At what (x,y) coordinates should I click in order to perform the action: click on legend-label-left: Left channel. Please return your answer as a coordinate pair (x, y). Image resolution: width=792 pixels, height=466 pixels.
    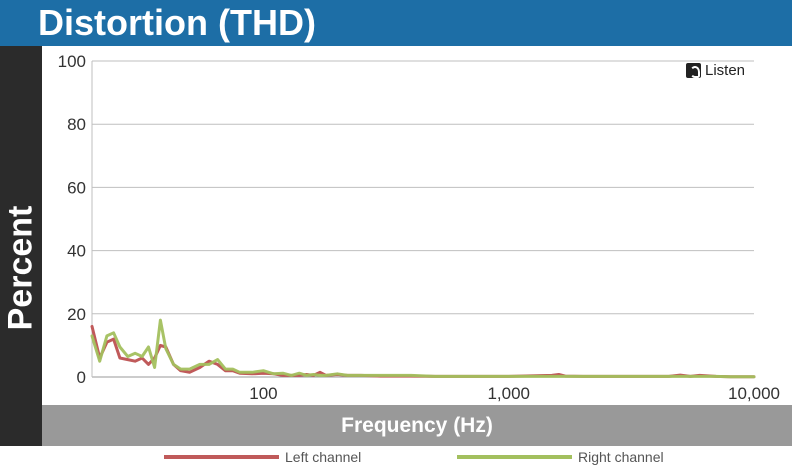
    Looking at the image, I should click on (323, 457).